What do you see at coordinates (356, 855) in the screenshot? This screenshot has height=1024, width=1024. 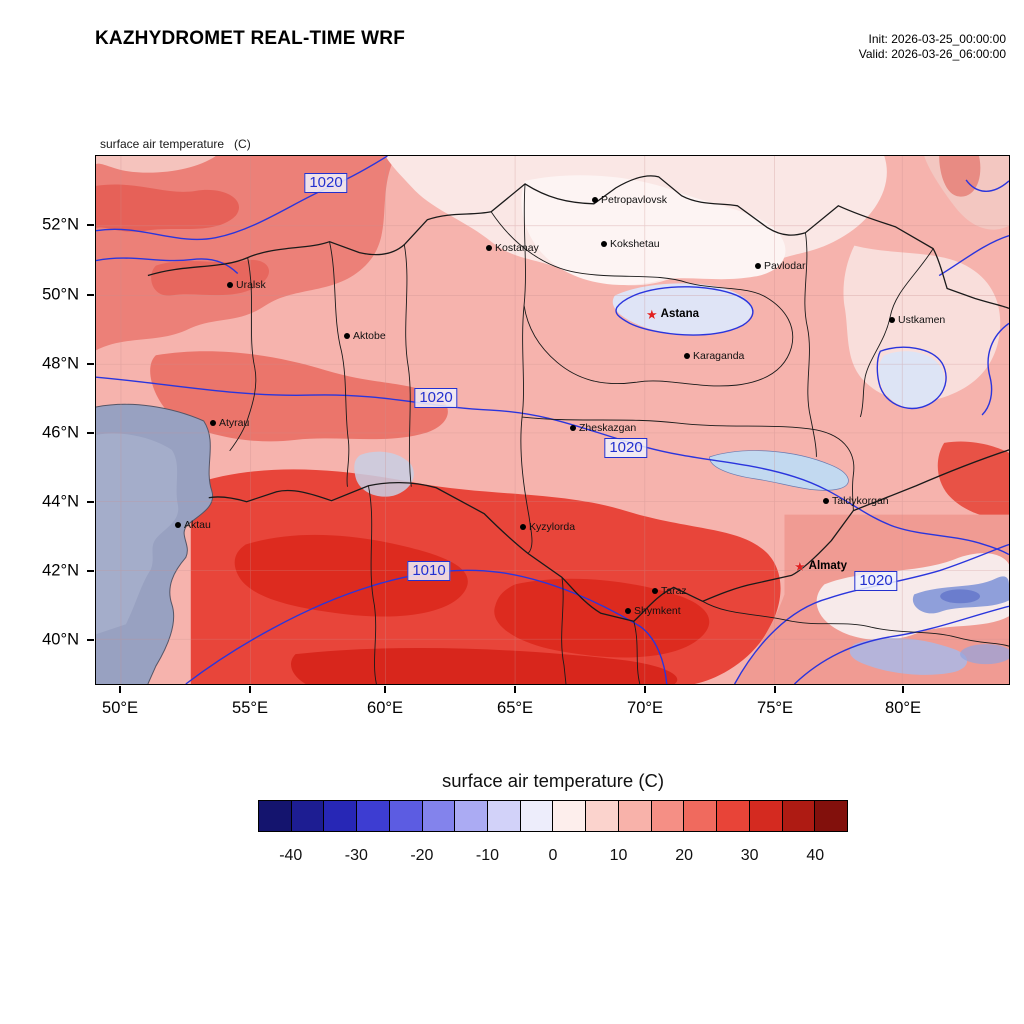 I see `colorbar-tick-label: -30` at bounding box center [356, 855].